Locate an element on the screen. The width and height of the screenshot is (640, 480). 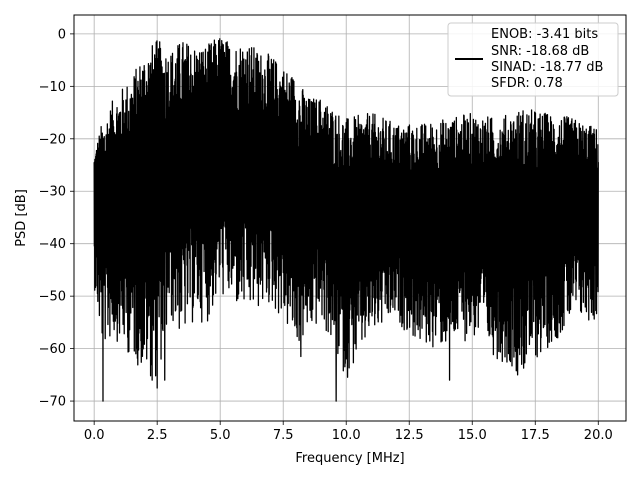
x-tick-label: 20.0 is located at coordinates (598, 435).